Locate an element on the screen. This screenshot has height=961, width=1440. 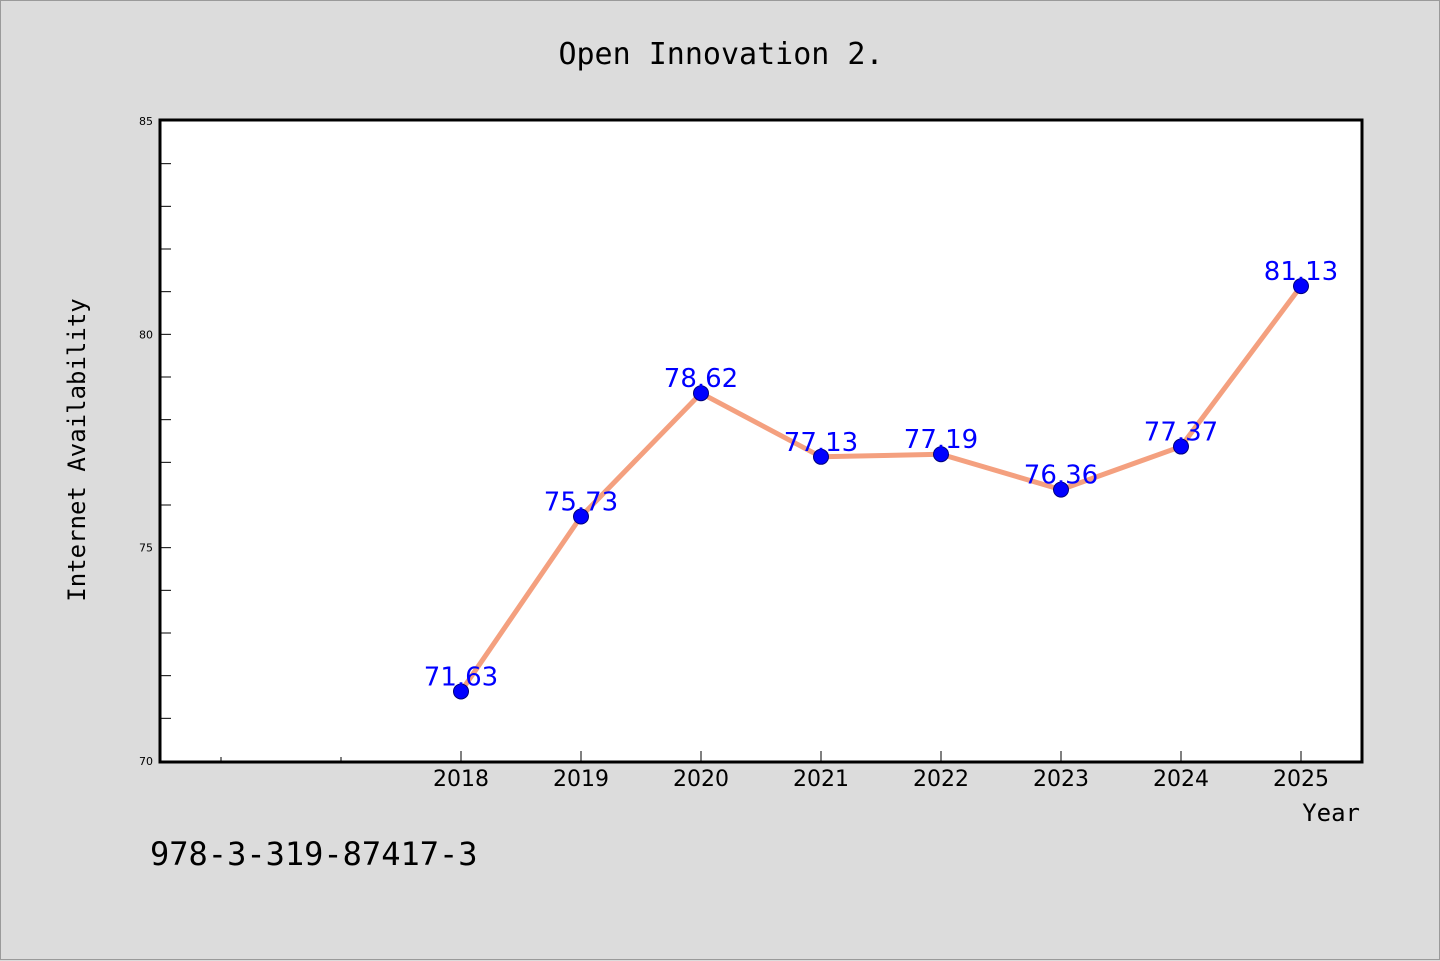
x-tick-label: 2024 is located at coordinates (1181, 779).